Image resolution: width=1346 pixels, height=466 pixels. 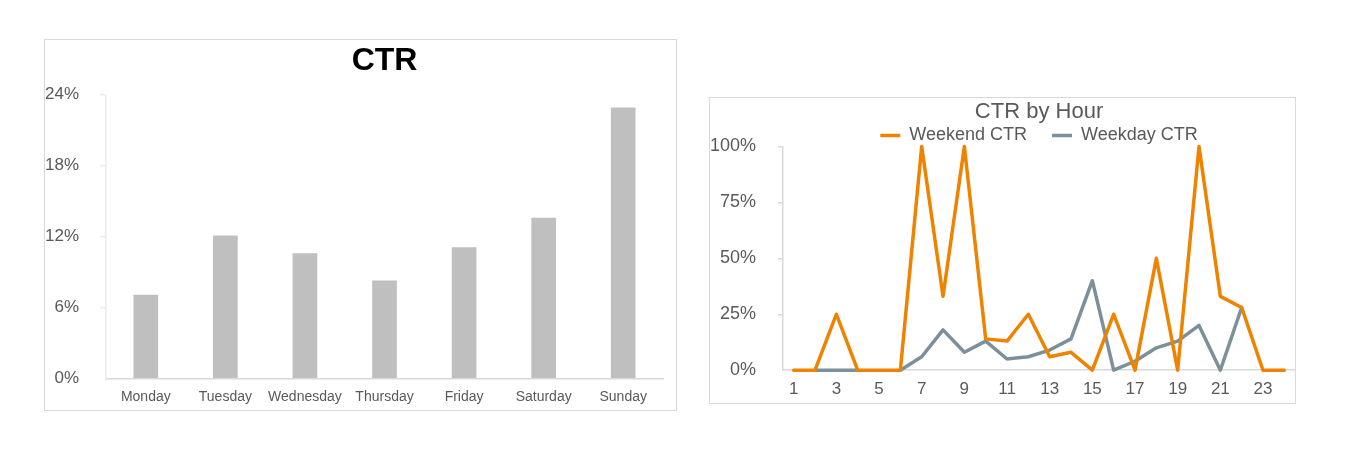 What do you see at coordinates (543, 396) in the screenshot?
I see `x-tick-label: Saturday` at bounding box center [543, 396].